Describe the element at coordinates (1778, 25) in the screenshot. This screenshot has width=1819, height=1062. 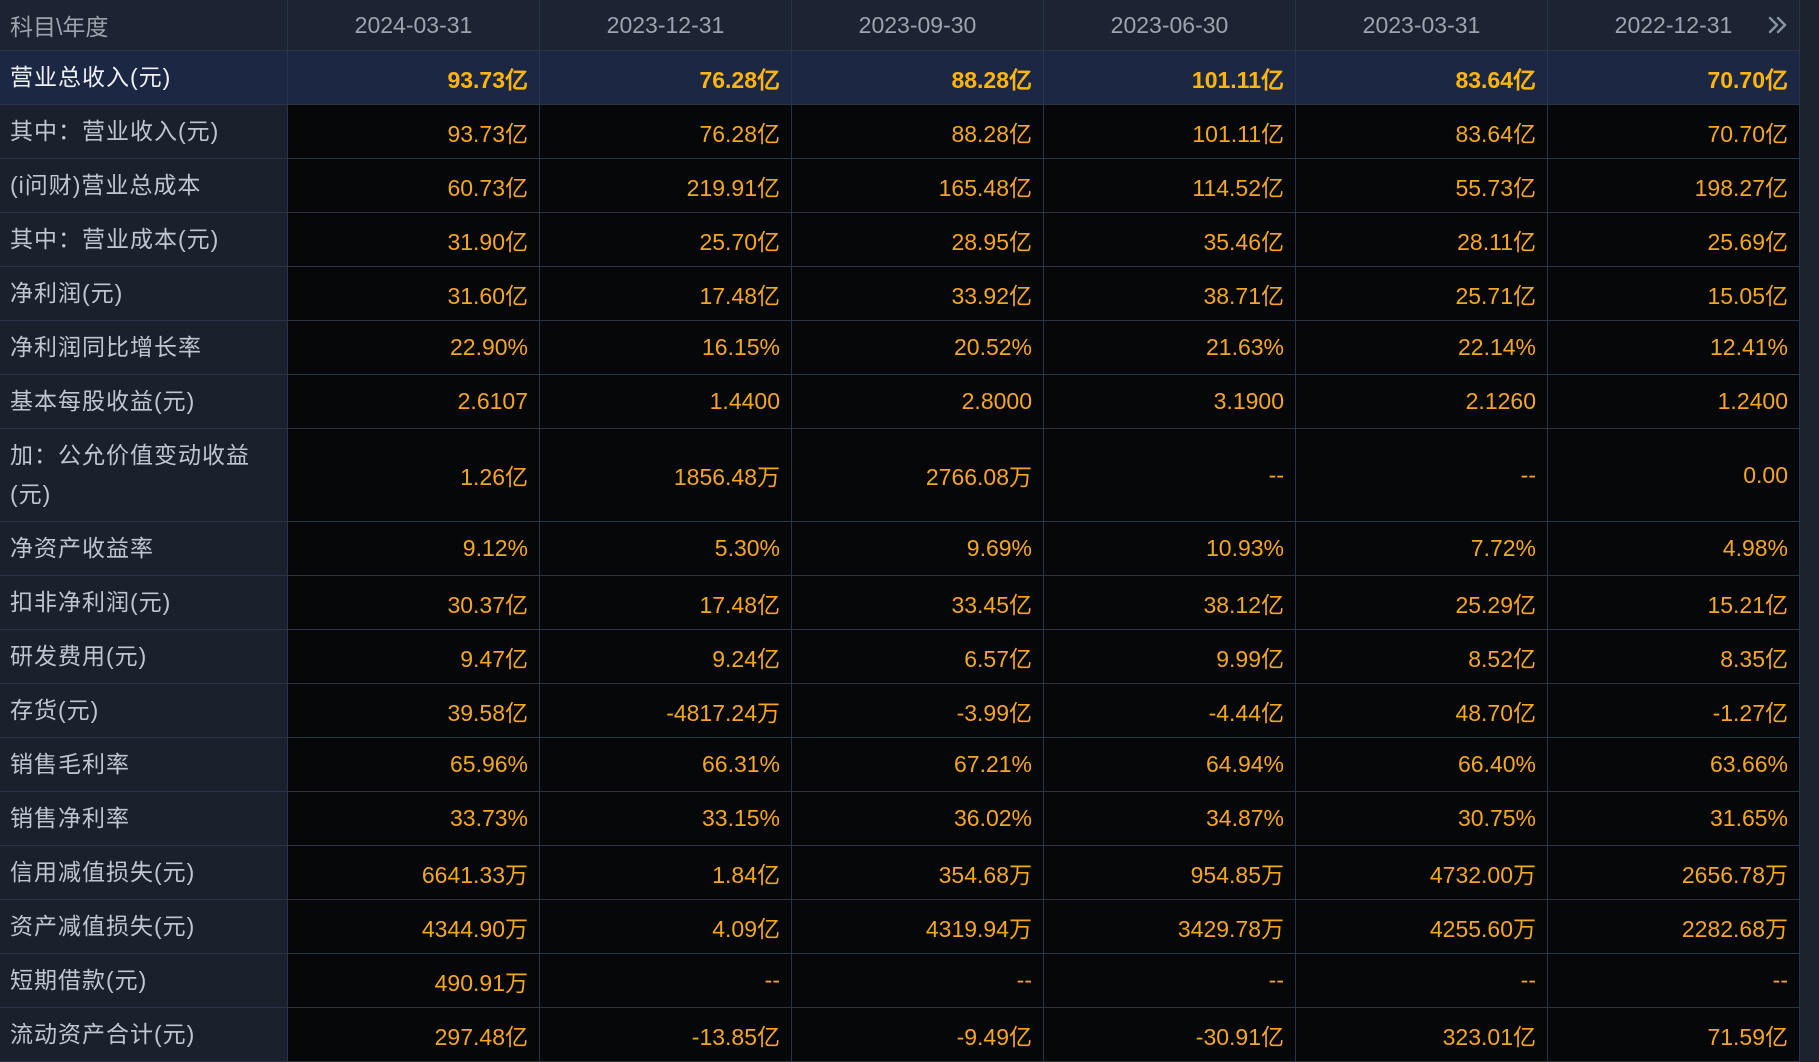
I see `next-columns-button` at that location.